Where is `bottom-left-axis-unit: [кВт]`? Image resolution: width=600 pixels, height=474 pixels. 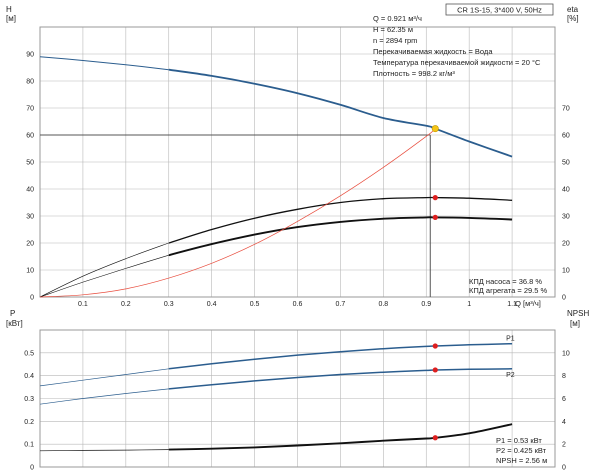 bottom-left-axis-unit: [кВт] is located at coordinates (14, 323).